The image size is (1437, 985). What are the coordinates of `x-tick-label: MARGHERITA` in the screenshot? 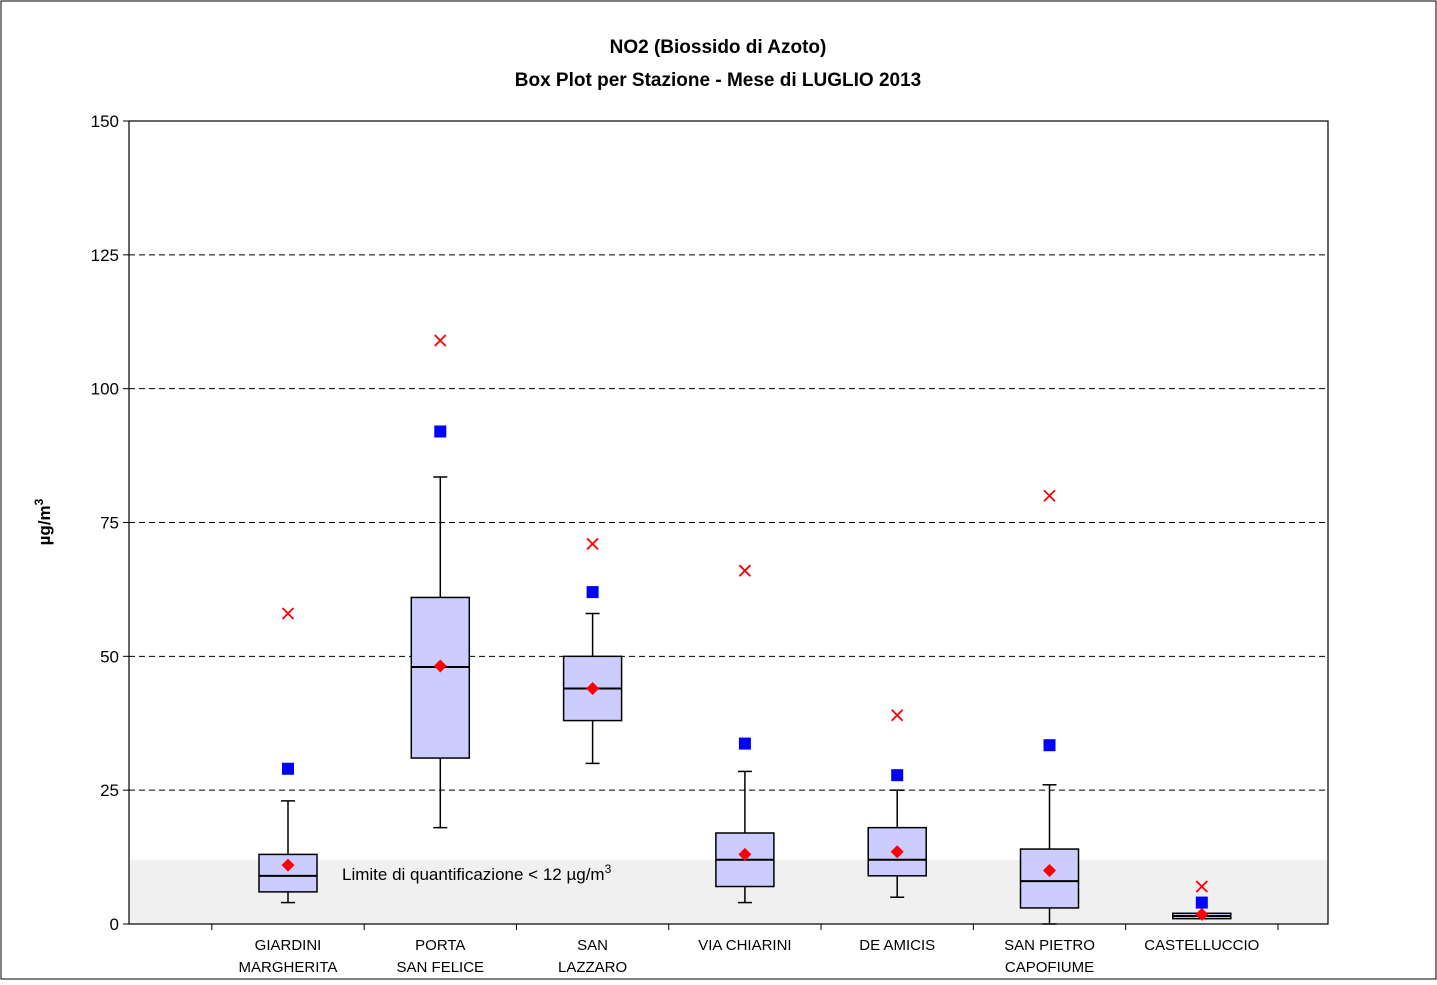 It's located at (288, 967).